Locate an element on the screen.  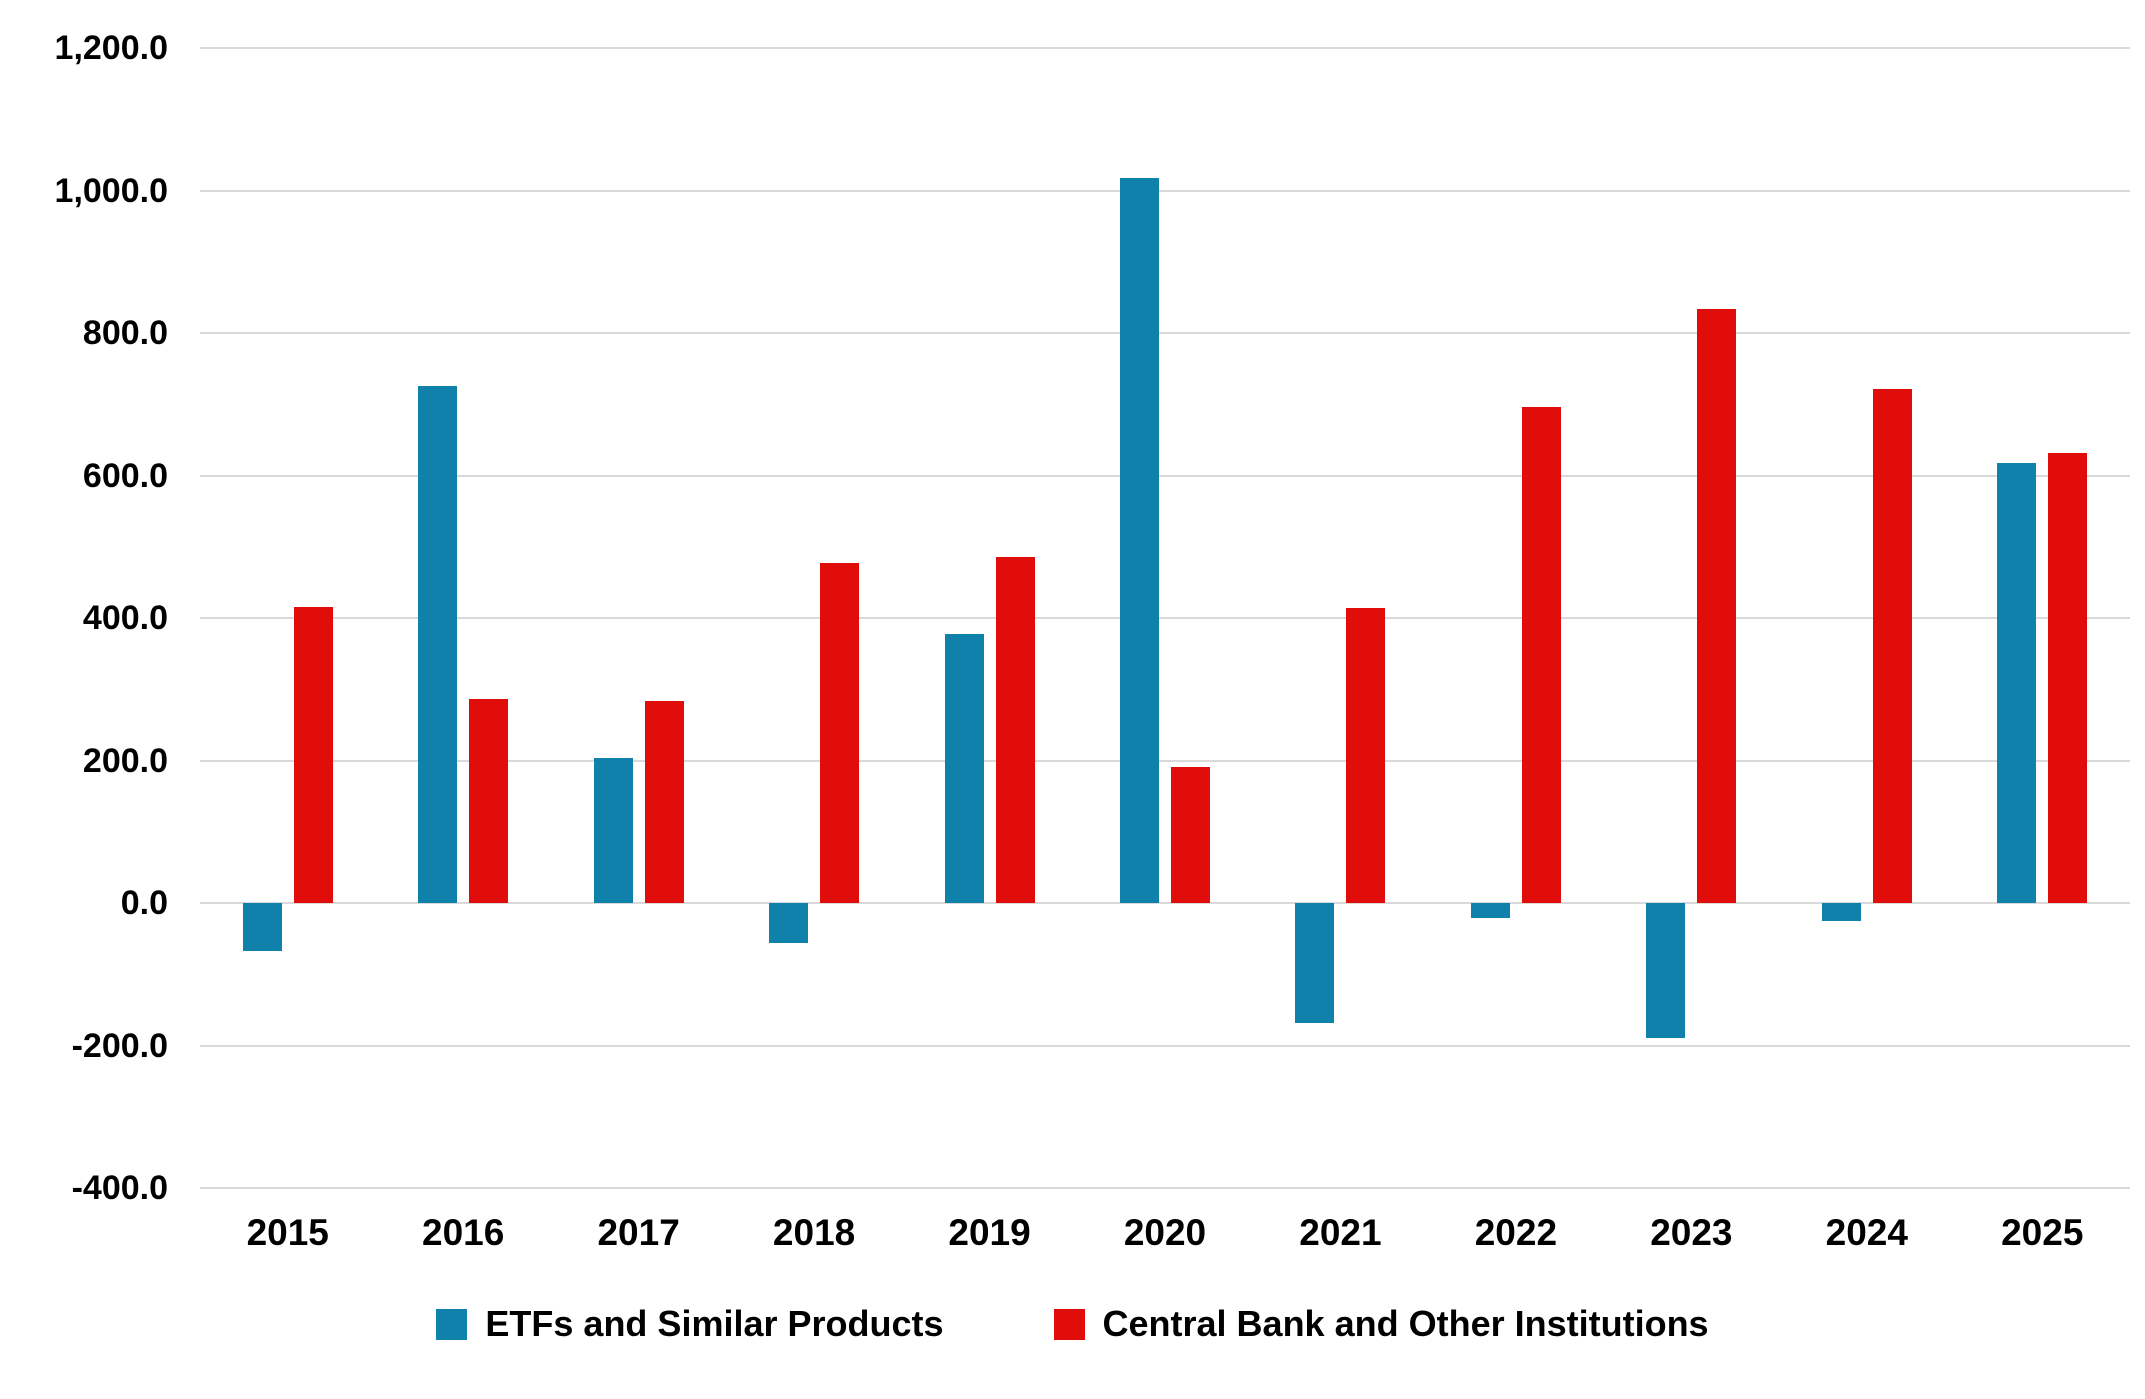
bar-etfs-2022 is located at coordinates (1490, 910).